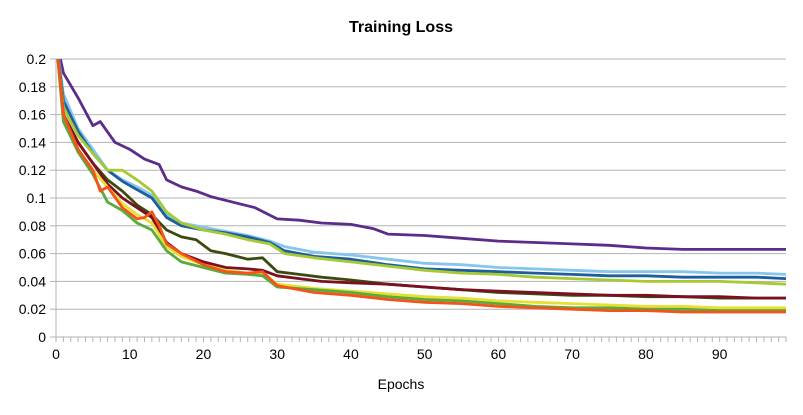 This screenshot has width=803, height=415. Describe the element at coordinates (32, 309) in the screenshot. I see `y-tick-label: 0.02` at that location.